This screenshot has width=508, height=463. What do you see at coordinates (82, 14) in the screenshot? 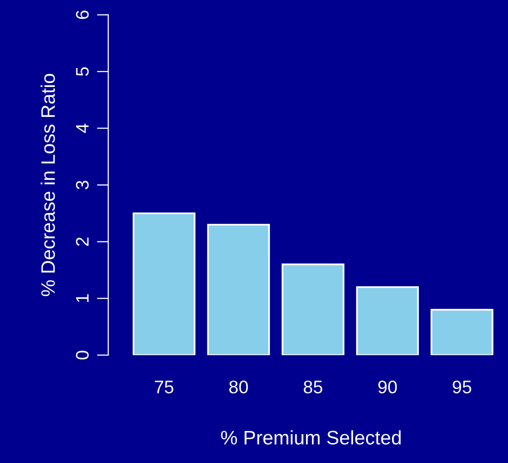
I see `y-tick-label: 6` at bounding box center [82, 14].